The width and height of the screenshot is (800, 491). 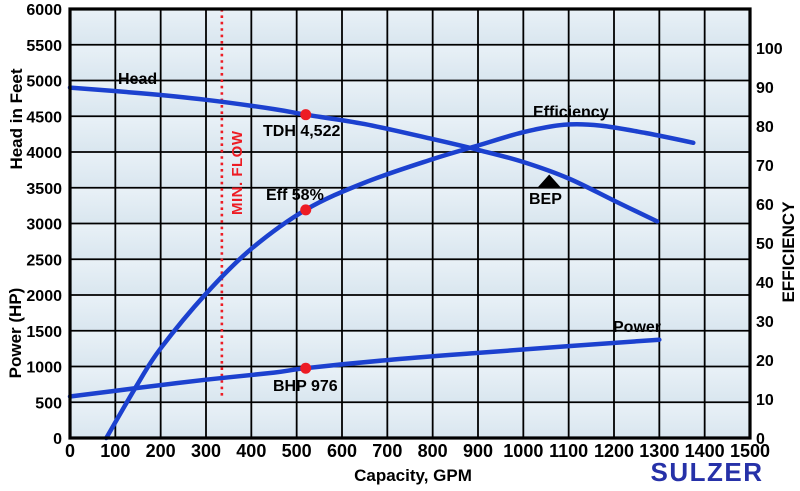 What do you see at coordinates (44, 46) in the screenshot?
I see `left-axis-tick-label: 5500` at bounding box center [44, 46].